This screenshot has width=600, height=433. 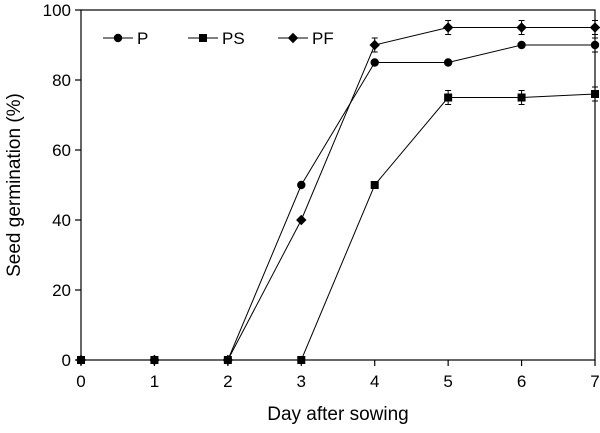 I want to click on legend: P PS PF, so click(x=218, y=38).